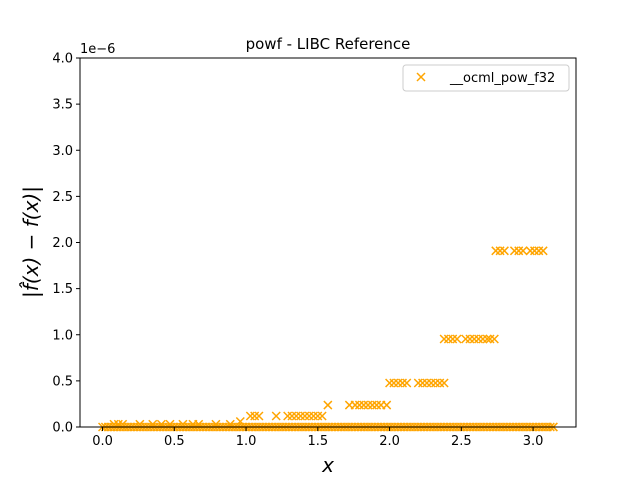  Describe the element at coordinates (62, 381) in the screenshot. I see `y-tick-label: 0.5` at that location.